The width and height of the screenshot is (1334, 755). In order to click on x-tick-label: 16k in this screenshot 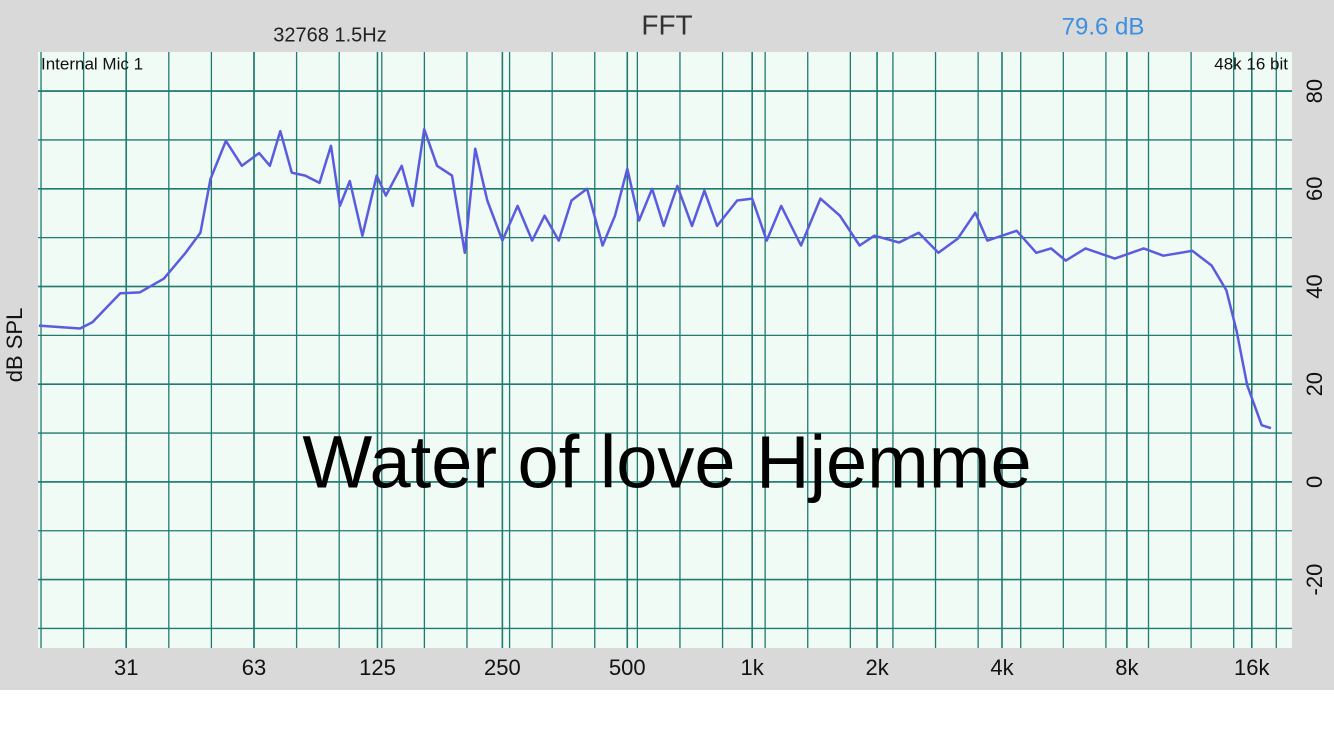, I will do `click(1252, 667)`.